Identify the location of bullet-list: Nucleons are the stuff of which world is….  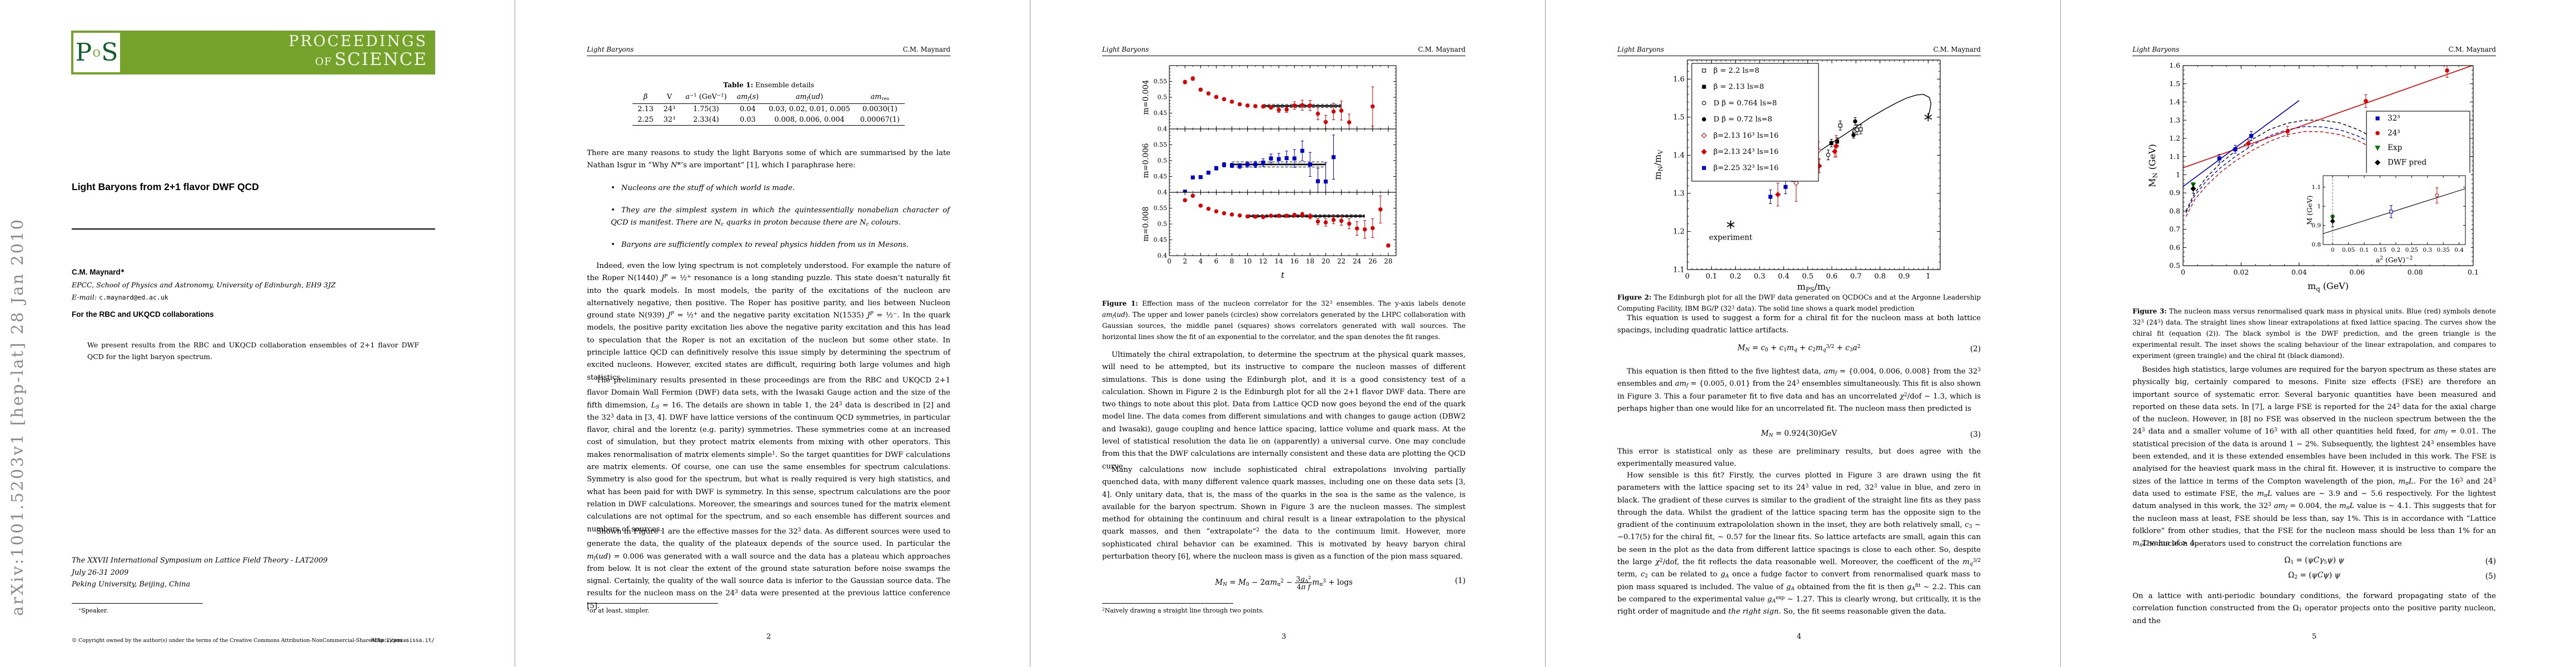
(780, 221).